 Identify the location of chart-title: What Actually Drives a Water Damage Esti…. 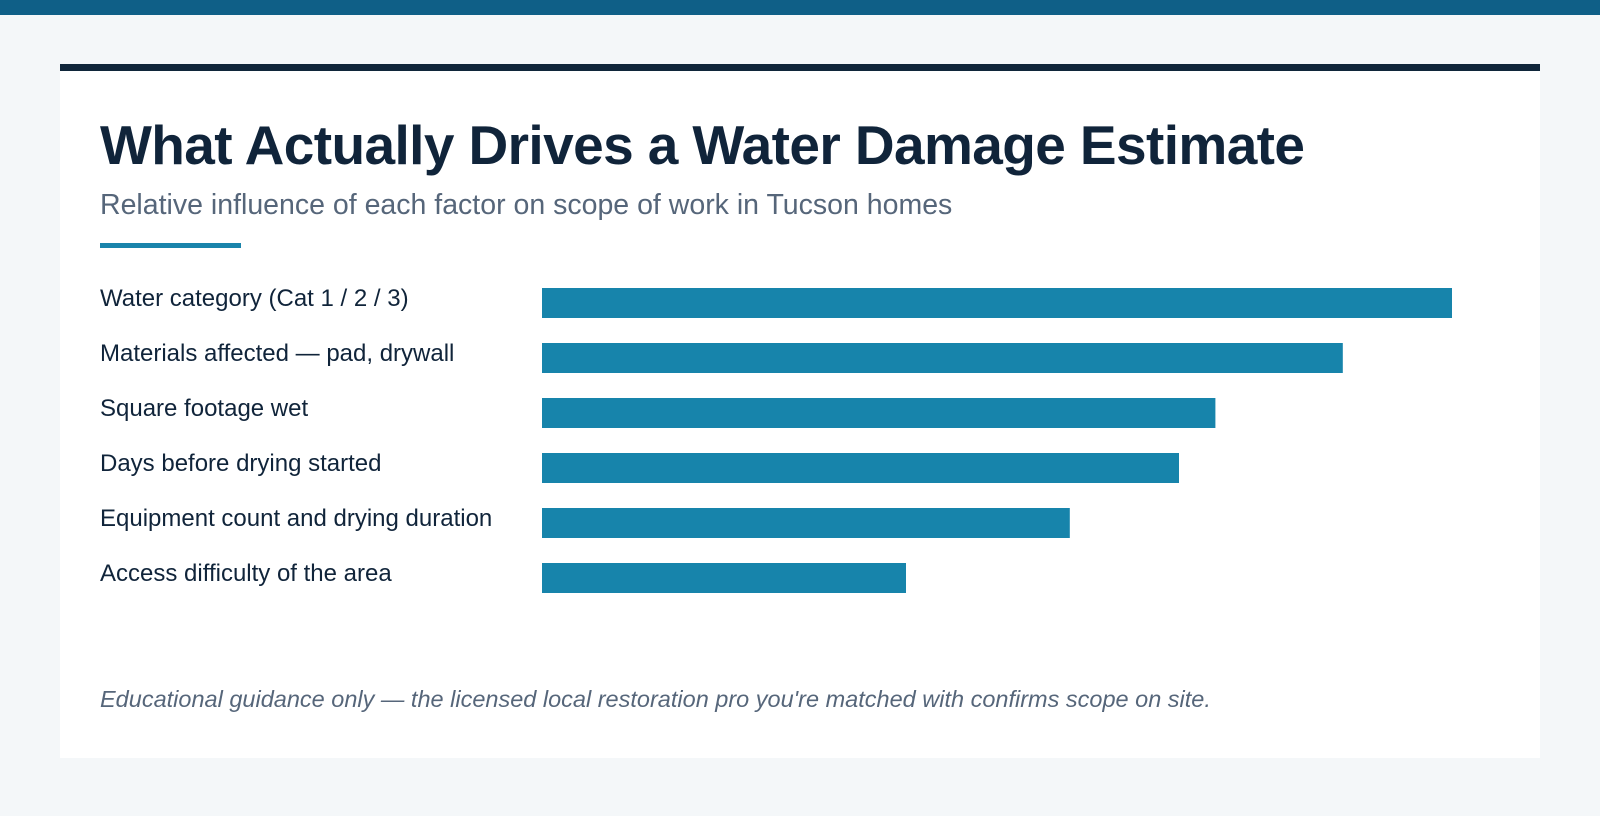
(702, 145).